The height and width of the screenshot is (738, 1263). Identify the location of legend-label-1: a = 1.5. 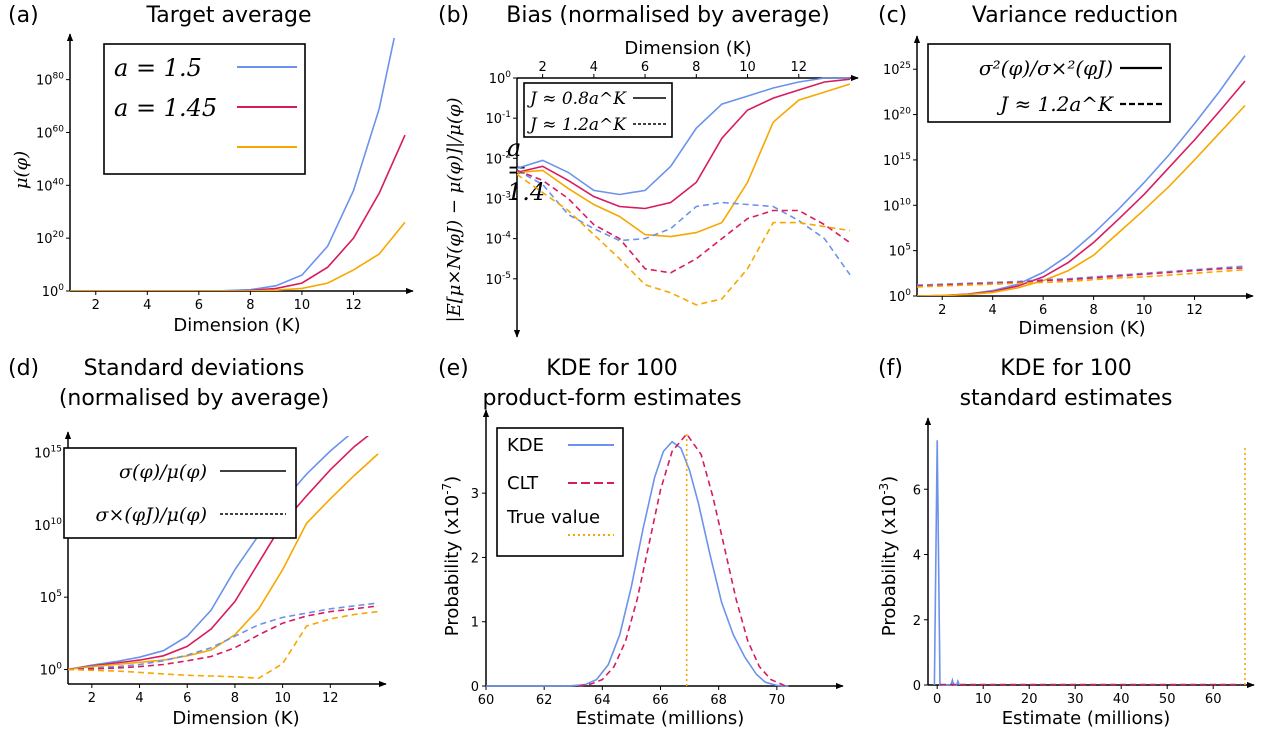
(158, 68).